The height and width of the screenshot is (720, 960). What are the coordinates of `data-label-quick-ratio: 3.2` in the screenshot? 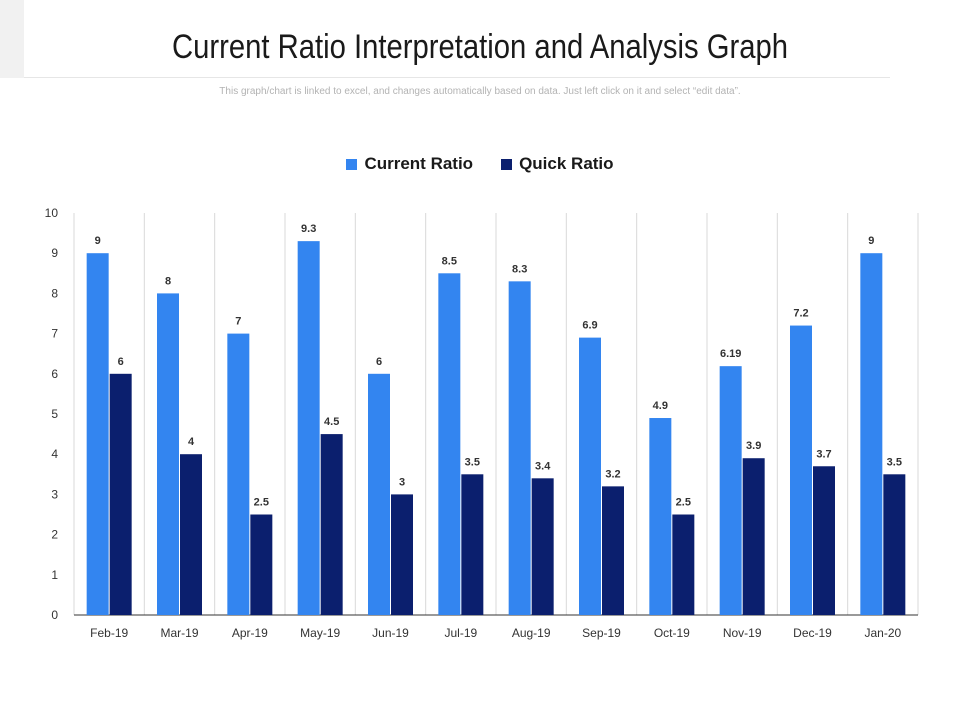 It's located at (612, 474).